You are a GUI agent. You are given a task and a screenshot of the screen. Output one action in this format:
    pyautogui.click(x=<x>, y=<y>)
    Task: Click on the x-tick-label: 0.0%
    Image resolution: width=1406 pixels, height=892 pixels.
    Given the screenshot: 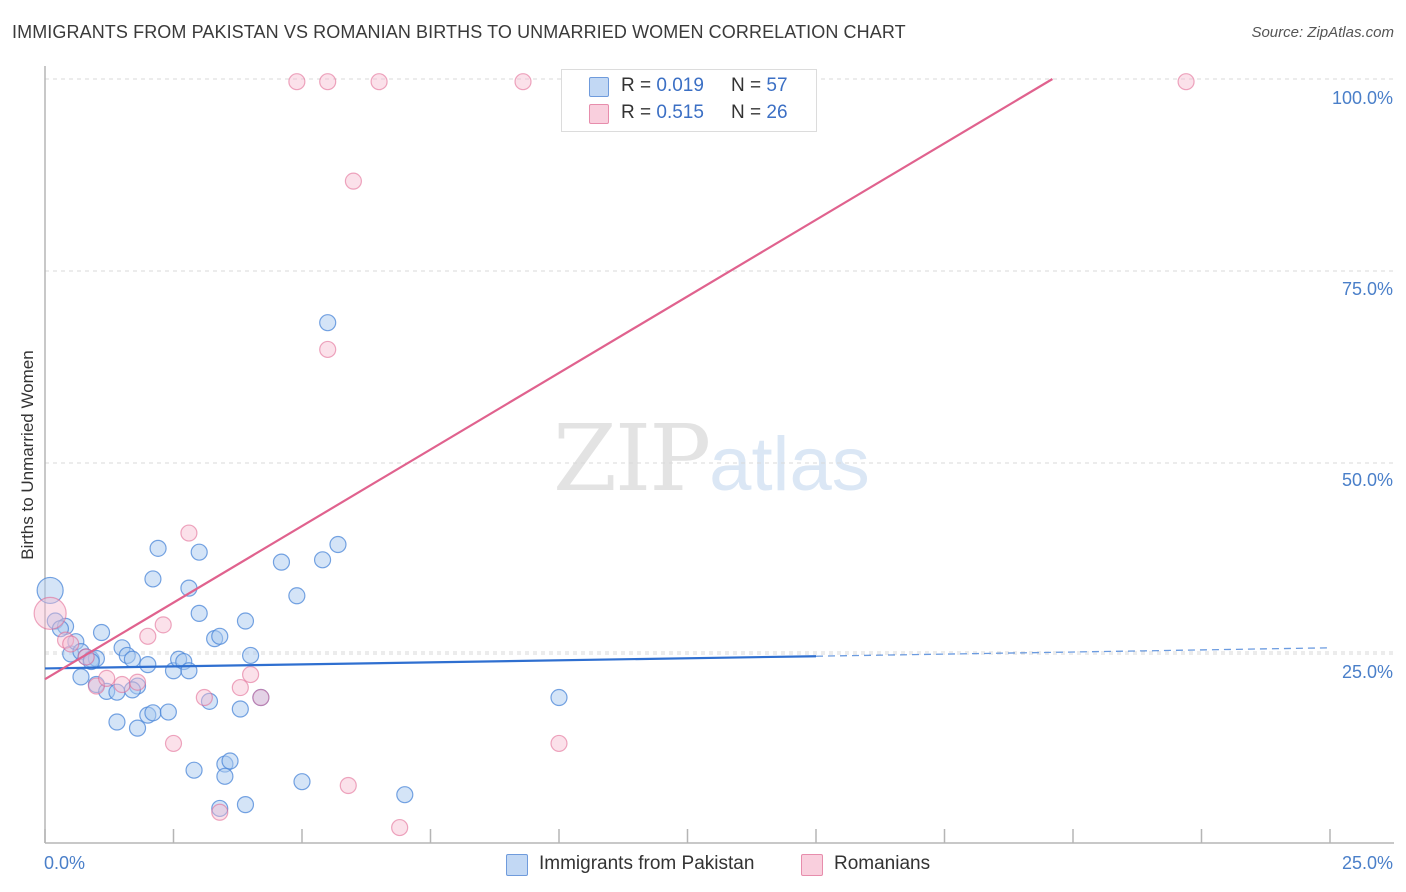 What is the action you would take?
    pyautogui.click(x=64, y=863)
    